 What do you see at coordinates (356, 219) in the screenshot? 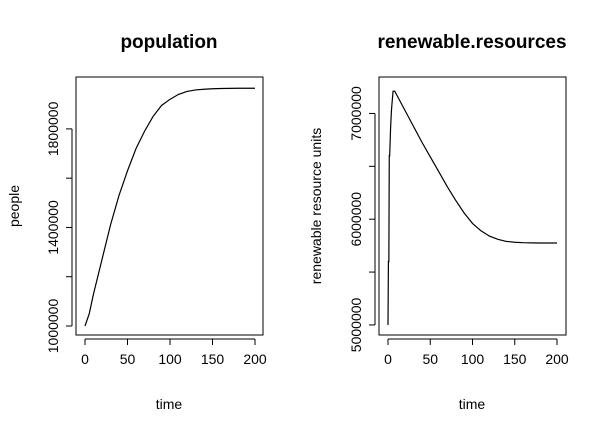
I see `y-tick-label: 6000000` at bounding box center [356, 219].